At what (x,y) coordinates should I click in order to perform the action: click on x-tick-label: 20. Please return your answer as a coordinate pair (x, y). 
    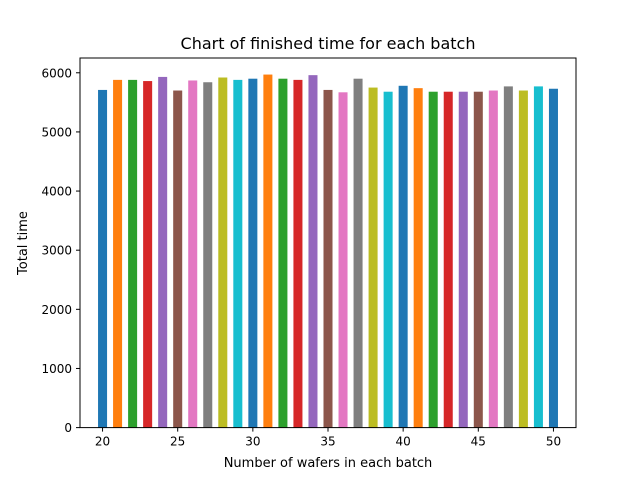
    Looking at the image, I should click on (102, 442).